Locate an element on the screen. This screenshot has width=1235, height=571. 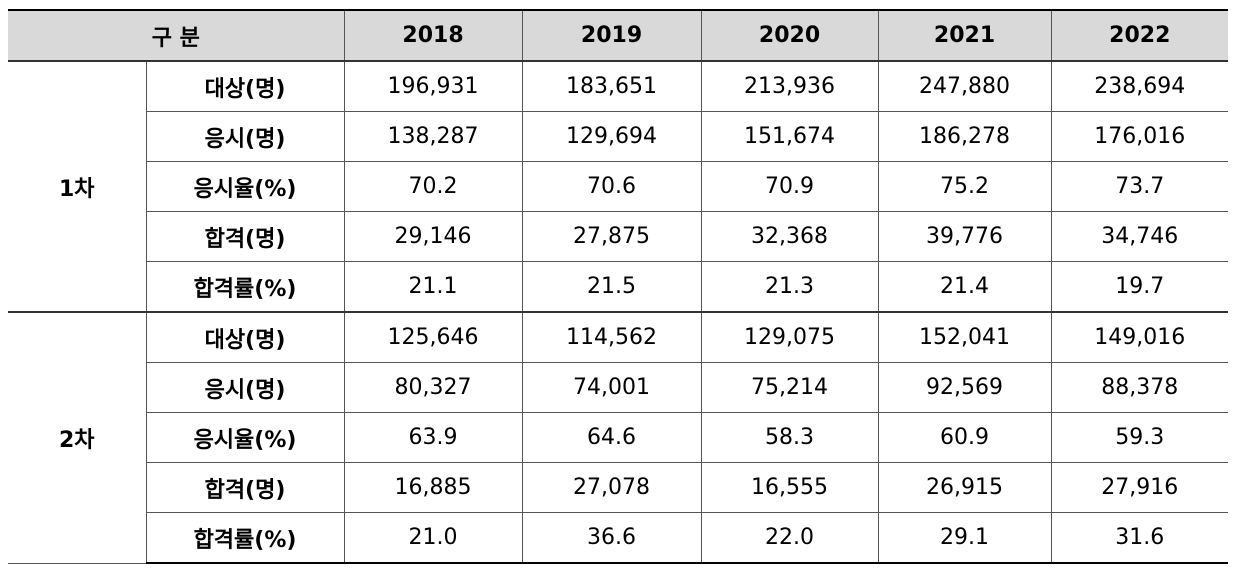
table-cell: 213,936 is located at coordinates (789, 86).